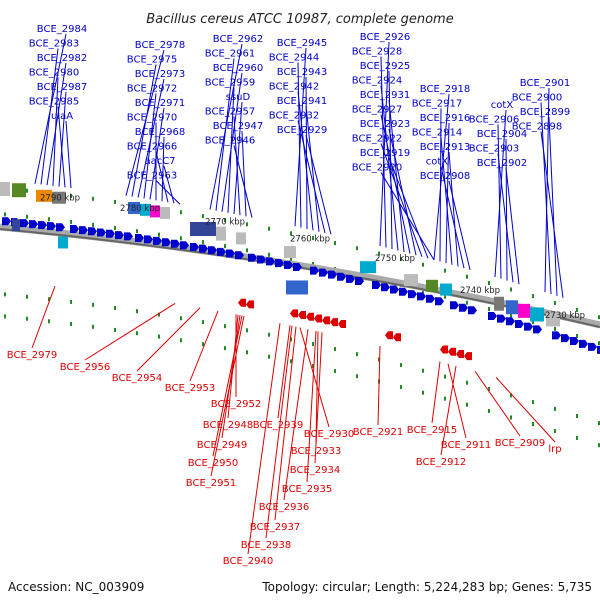 The width and height of the screenshot is (600, 600). Describe the element at coordinates (307, 489) in the screenshot. I see `reverse-gene-label: BCE_2935` at that location.